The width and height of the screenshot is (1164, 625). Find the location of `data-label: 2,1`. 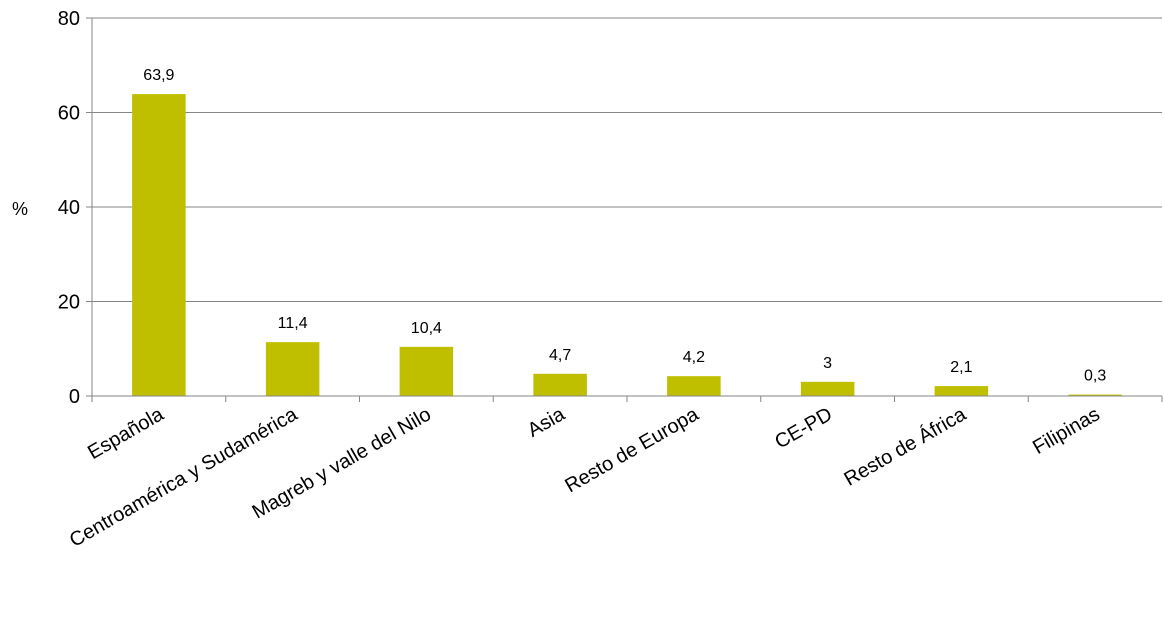

data-label: 2,1 is located at coordinates (961, 367).